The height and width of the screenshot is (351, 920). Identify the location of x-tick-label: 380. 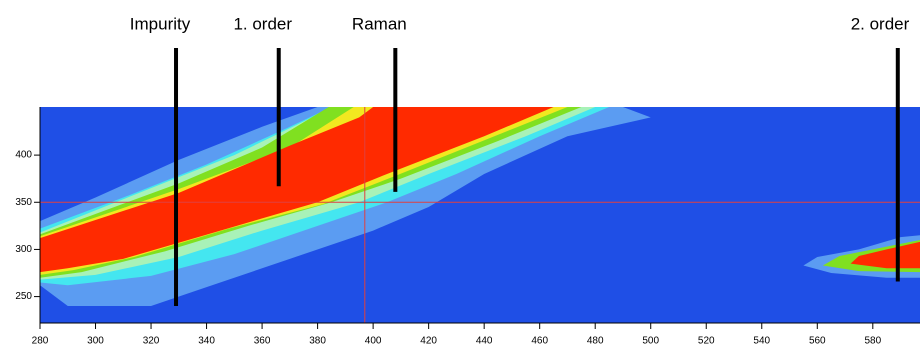
(317, 341).